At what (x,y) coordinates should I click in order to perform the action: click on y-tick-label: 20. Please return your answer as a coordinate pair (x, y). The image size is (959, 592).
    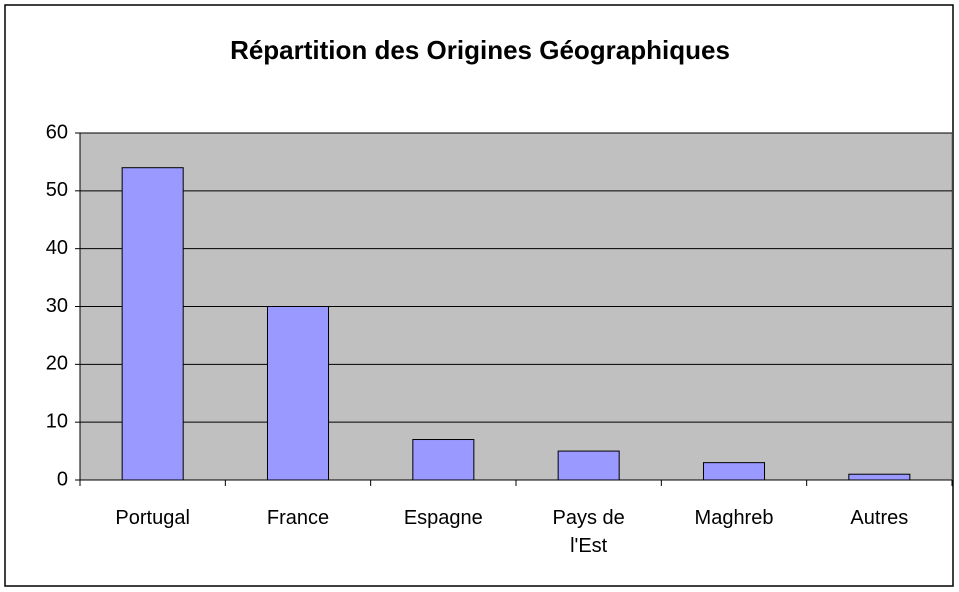
    Looking at the image, I should click on (57, 364).